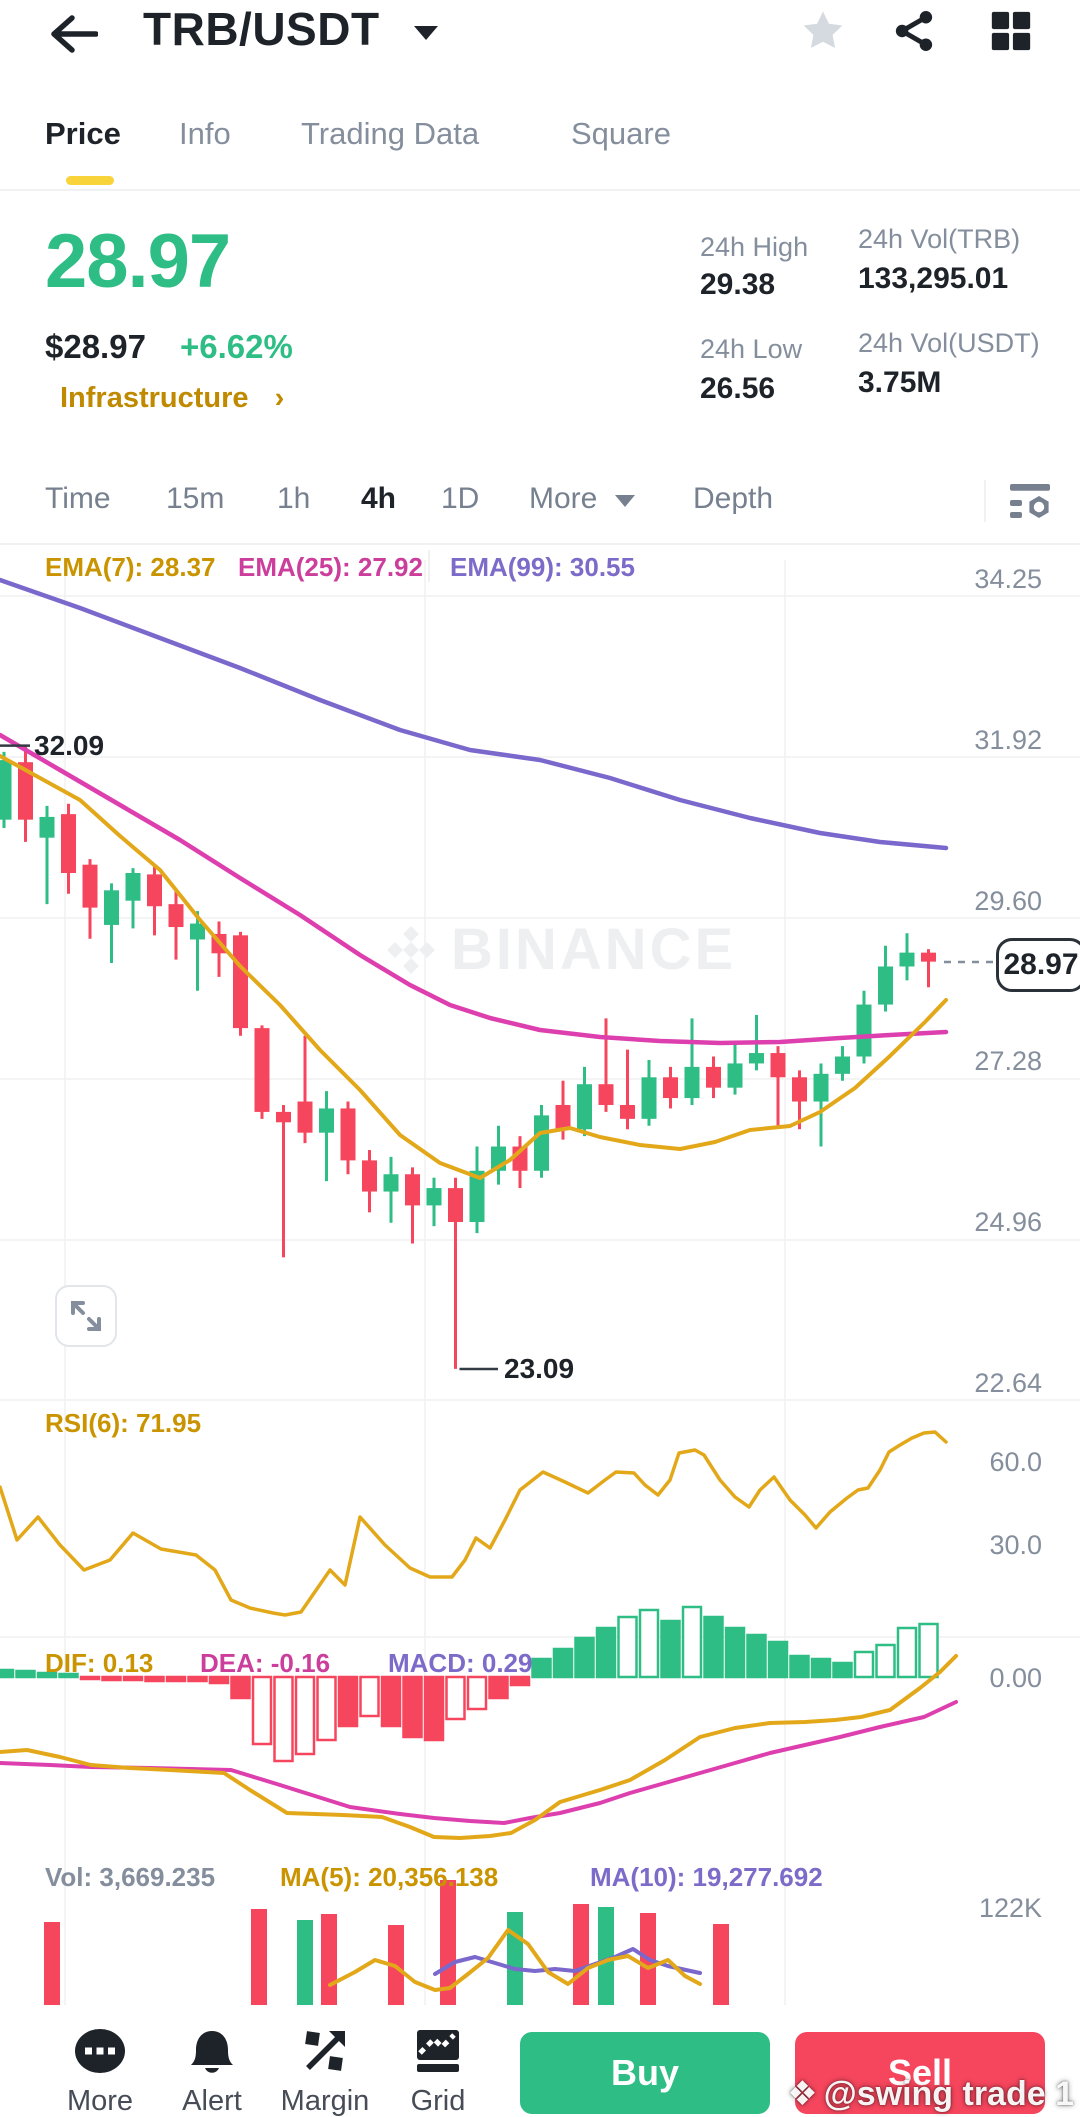  Describe the element at coordinates (985, 501) in the screenshot. I see `toolbar-divider` at that location.